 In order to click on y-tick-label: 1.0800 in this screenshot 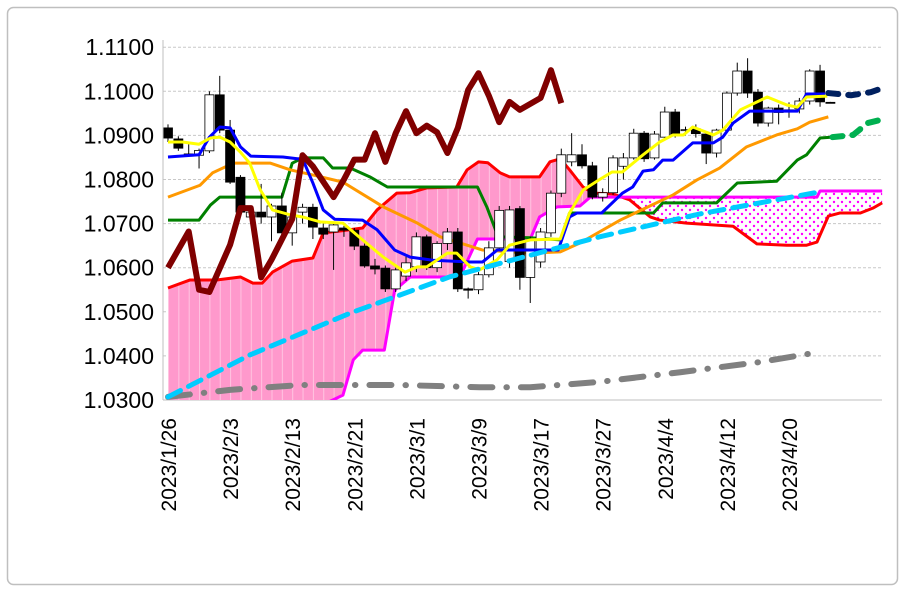, I will do `click(119, 180)`.